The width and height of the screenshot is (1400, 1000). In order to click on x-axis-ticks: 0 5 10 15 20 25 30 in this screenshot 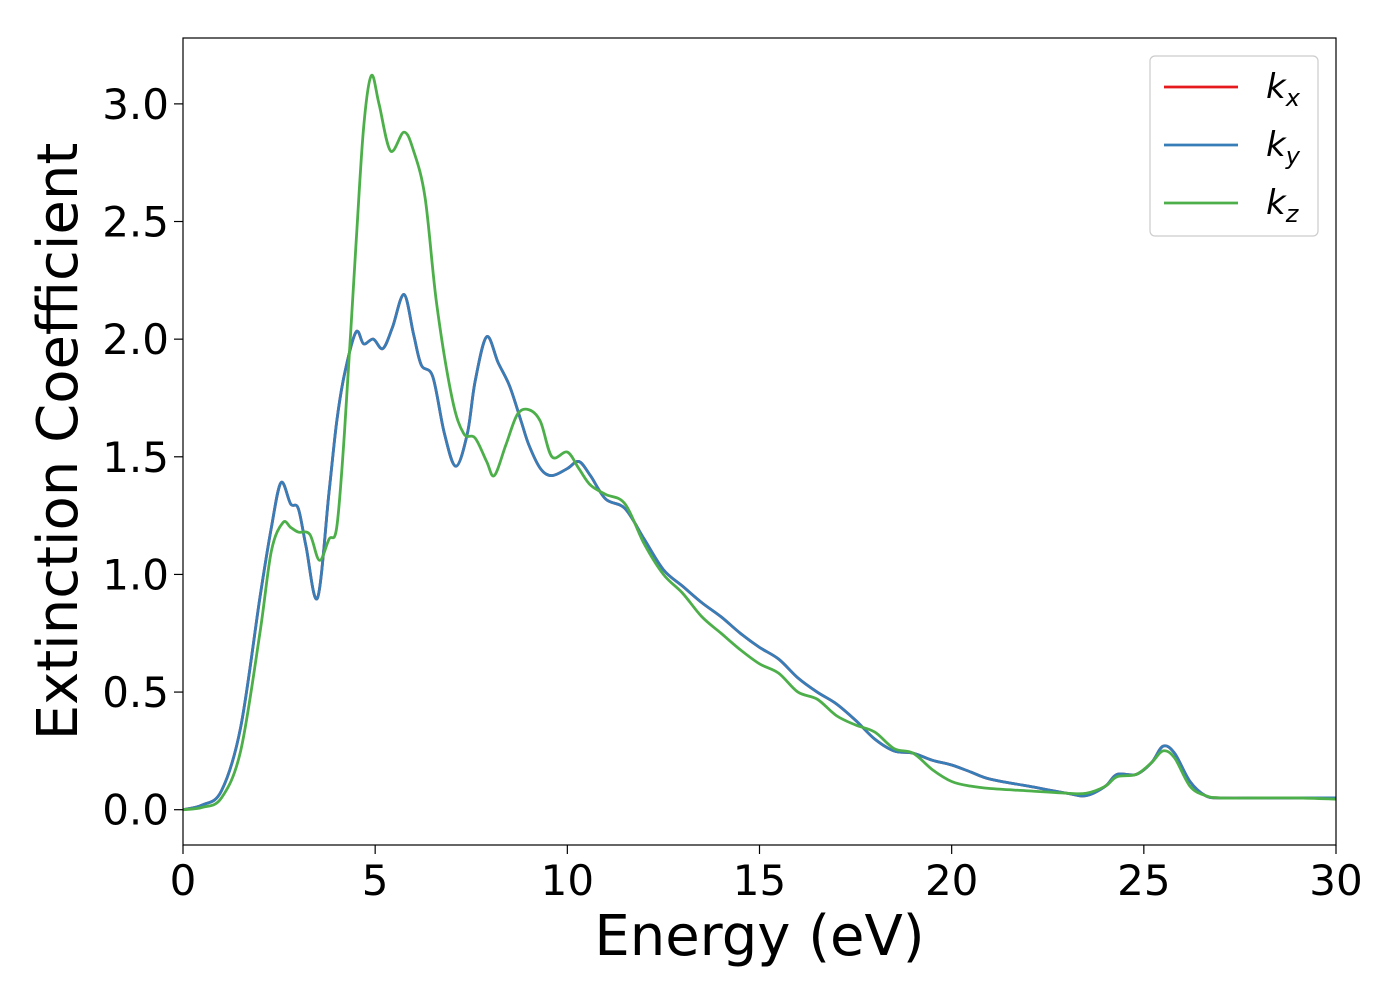, I will do `click(766, 875)`.